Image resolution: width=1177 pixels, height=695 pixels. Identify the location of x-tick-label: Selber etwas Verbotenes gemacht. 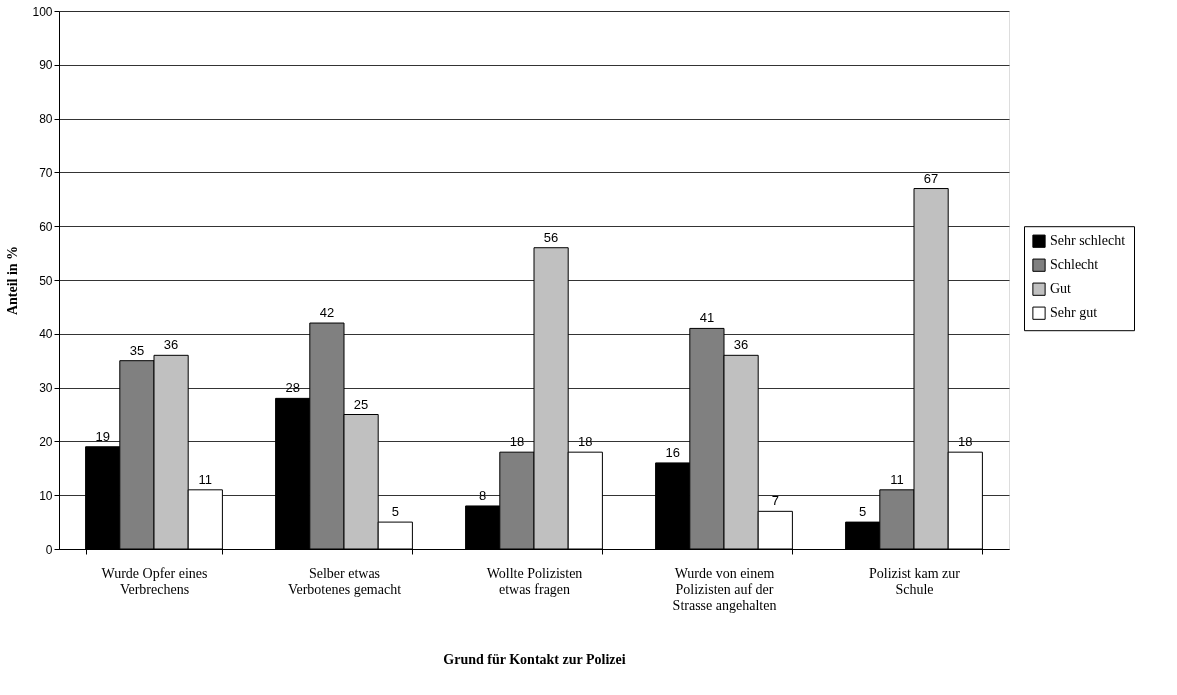
(344, 581).